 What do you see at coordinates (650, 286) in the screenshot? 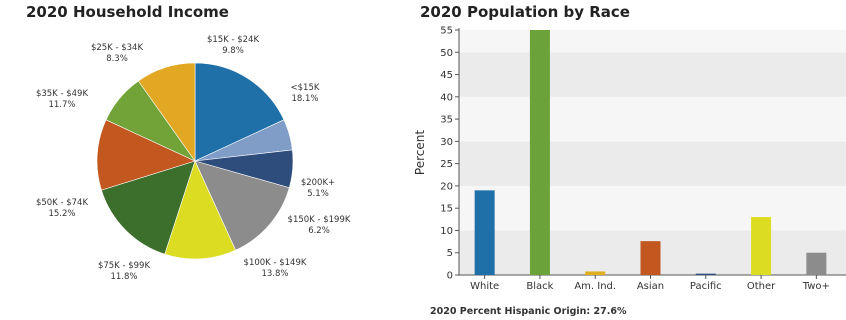
I see `x-tick-label: Asian` at bounding box center [650, 286].